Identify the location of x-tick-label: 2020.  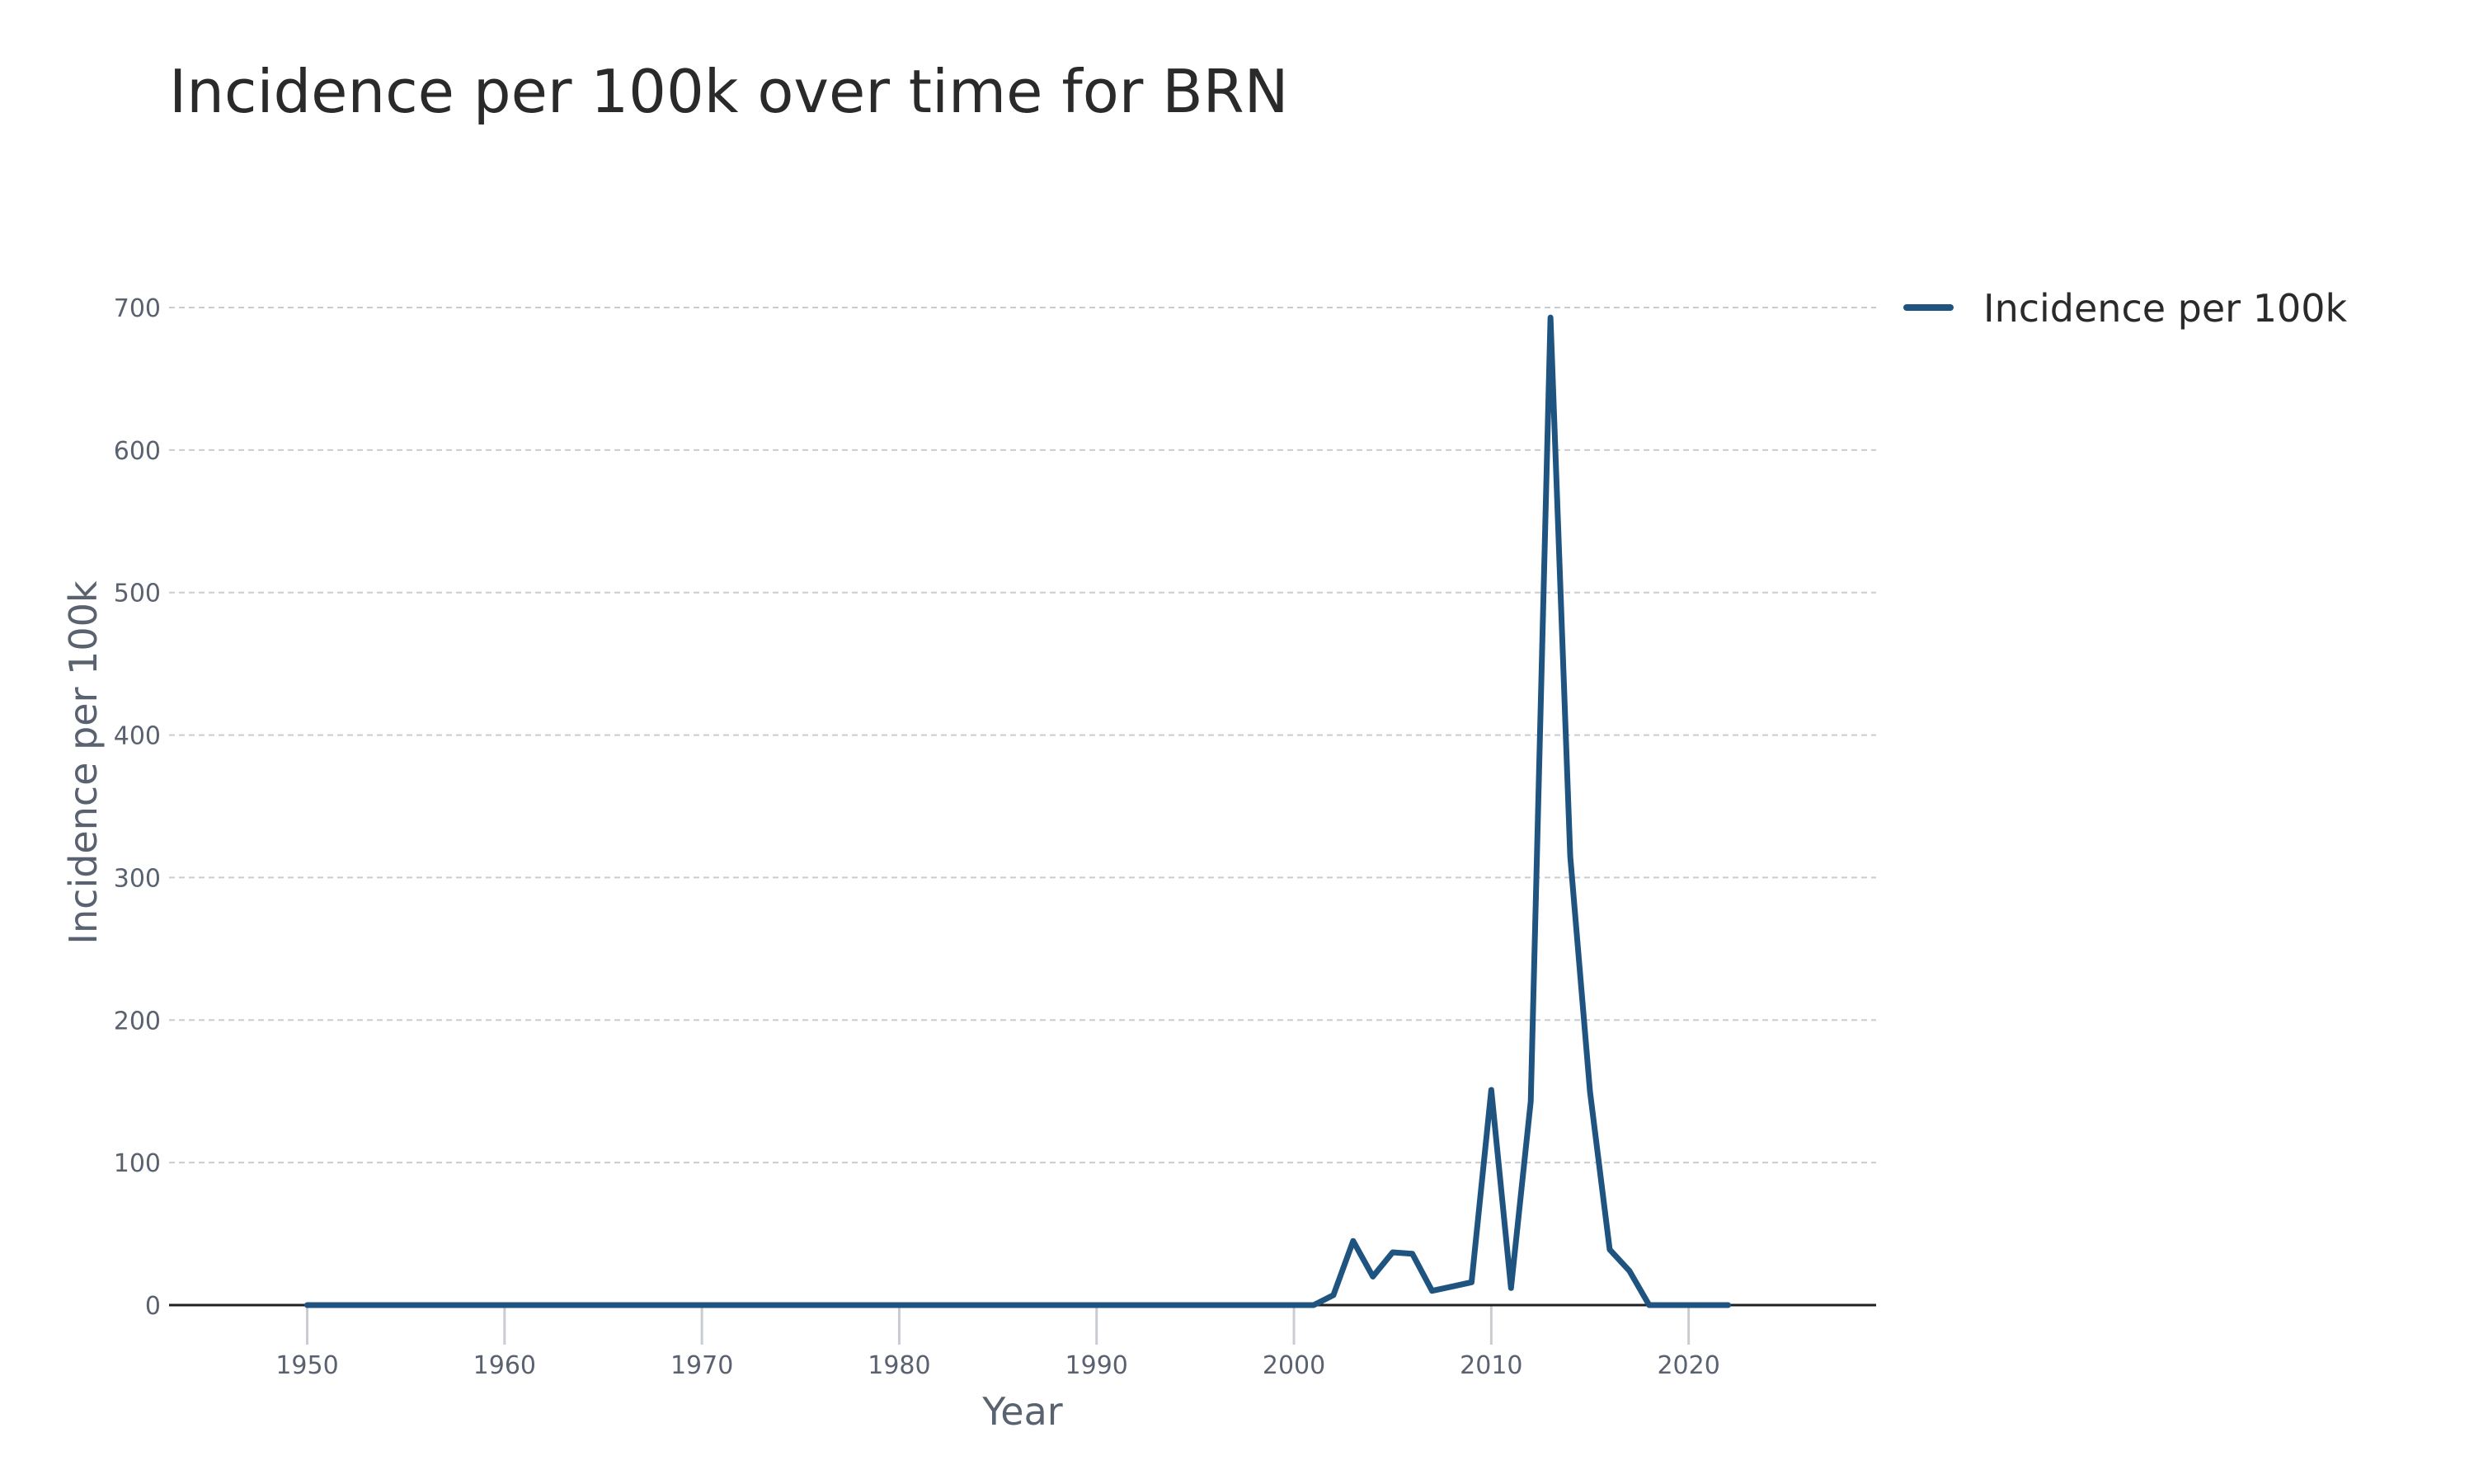
(1688, 1365).